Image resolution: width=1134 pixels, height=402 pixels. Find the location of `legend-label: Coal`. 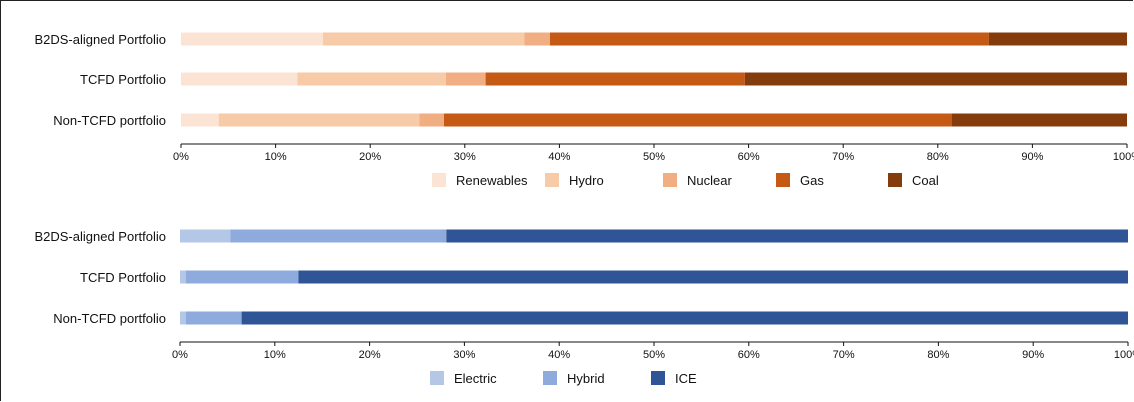

legend-label: Coal is located at coordinates (925, 180).